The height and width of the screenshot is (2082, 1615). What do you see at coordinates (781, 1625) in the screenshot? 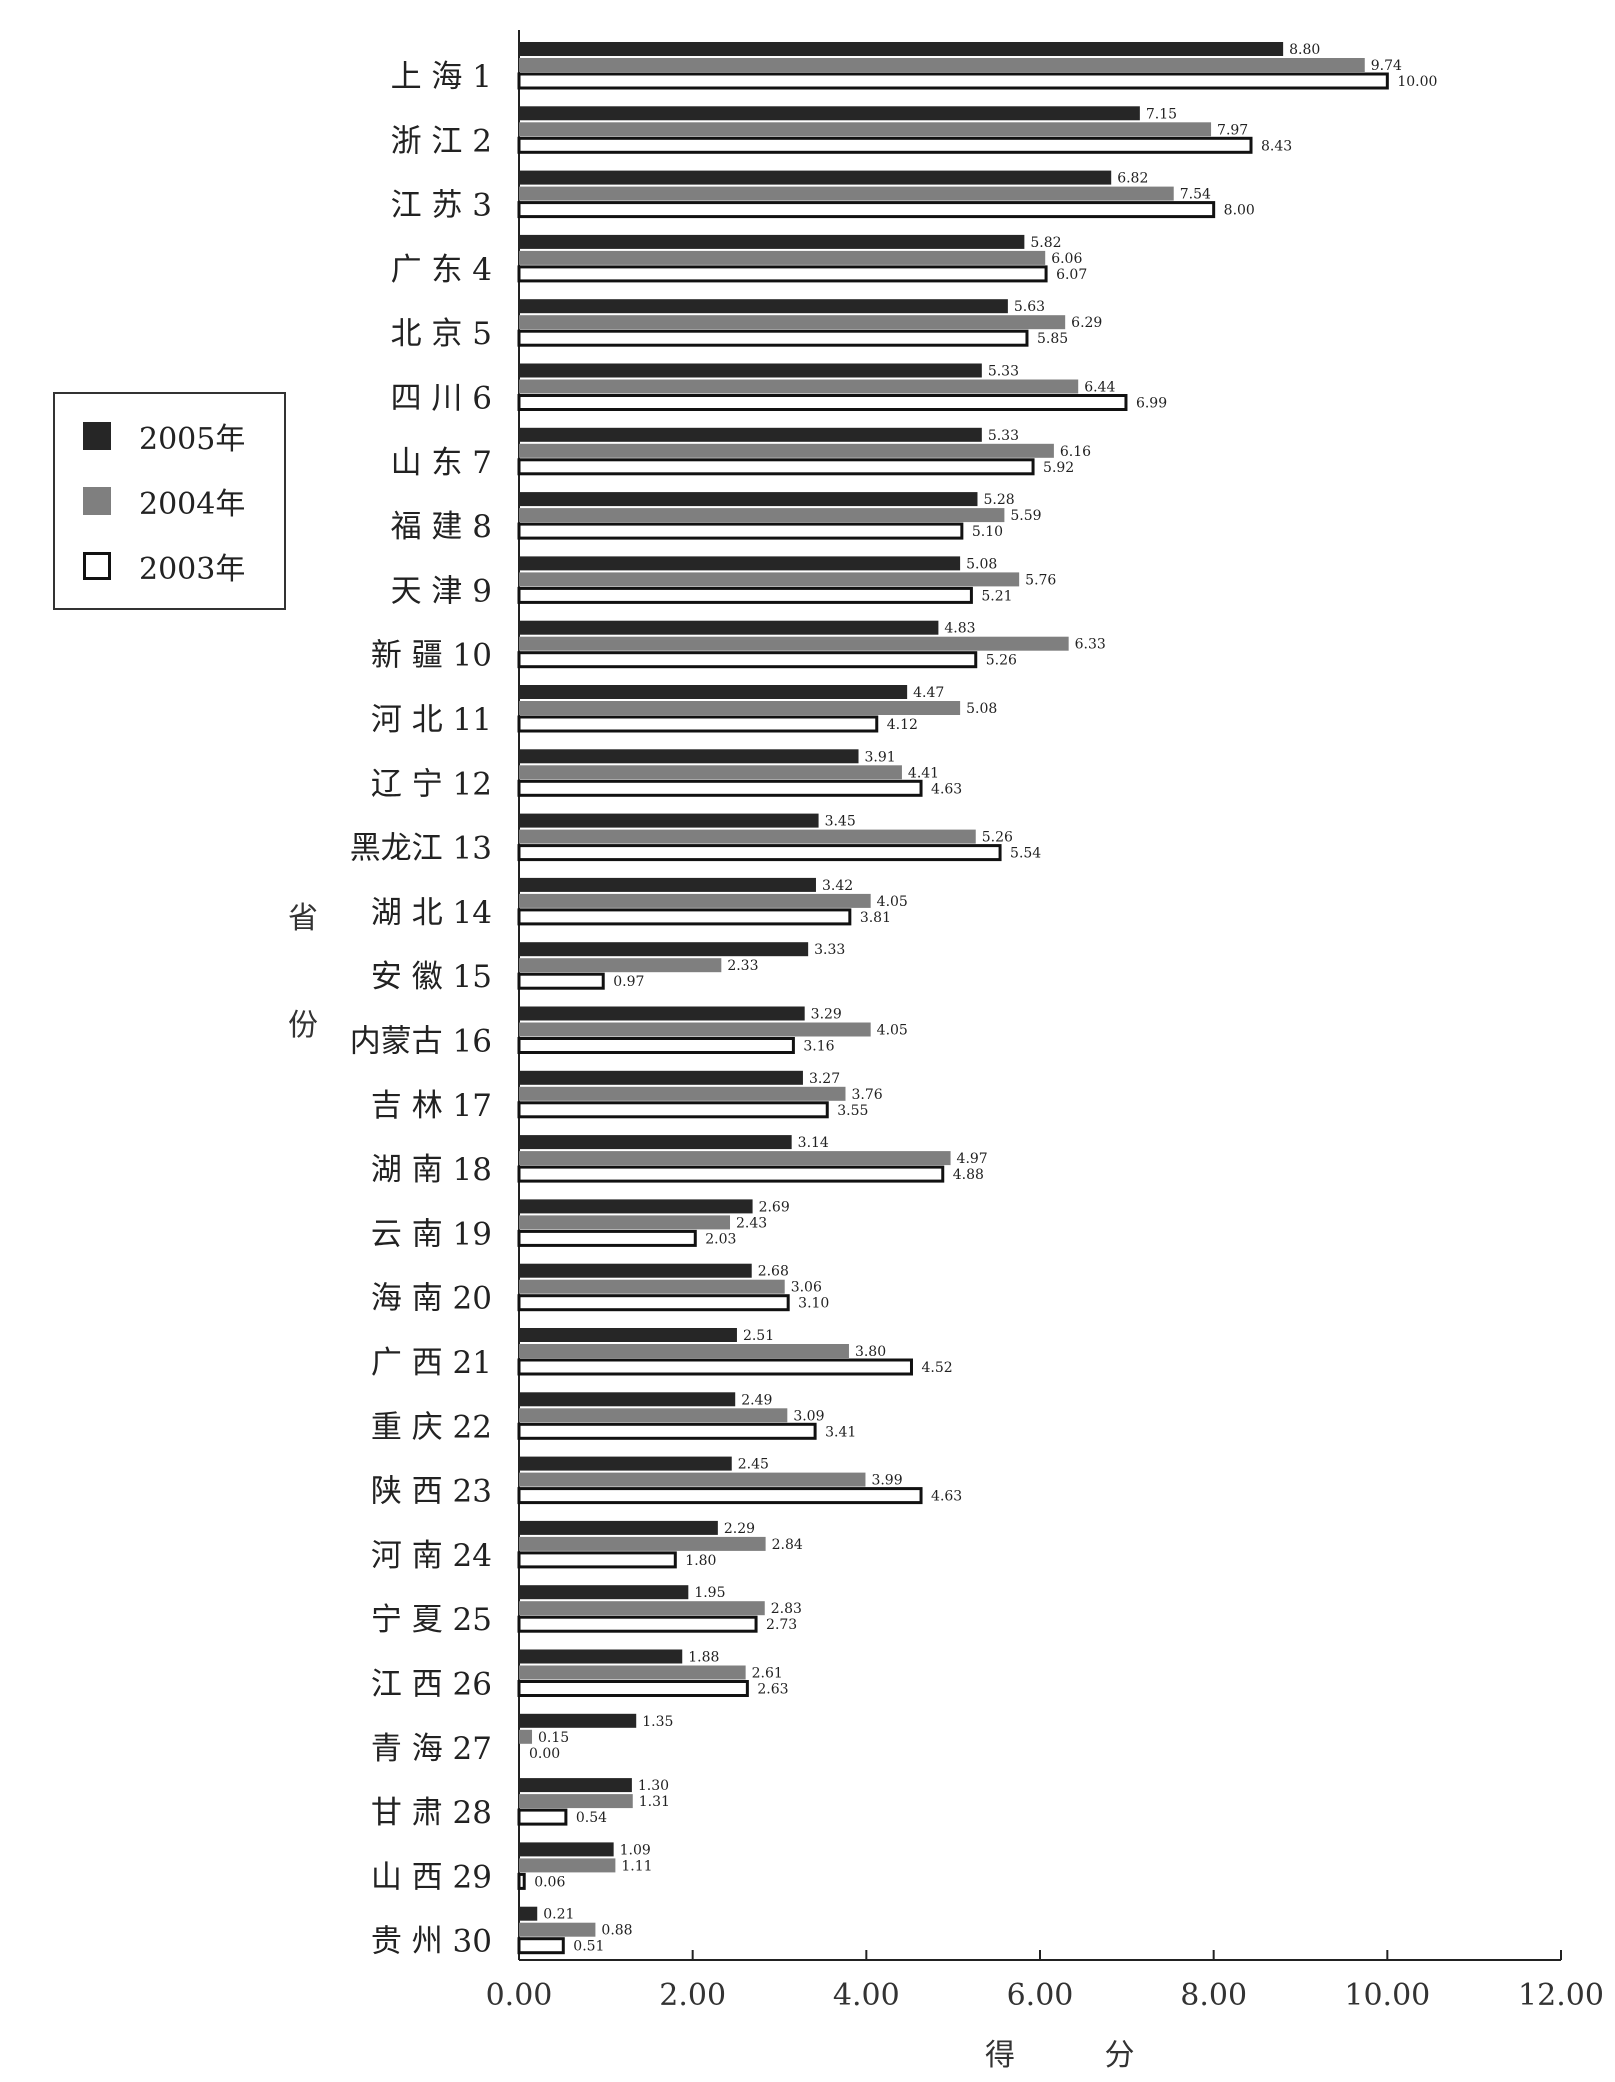
I see `data-label: 2.73` at bounding box center [781, 1625].